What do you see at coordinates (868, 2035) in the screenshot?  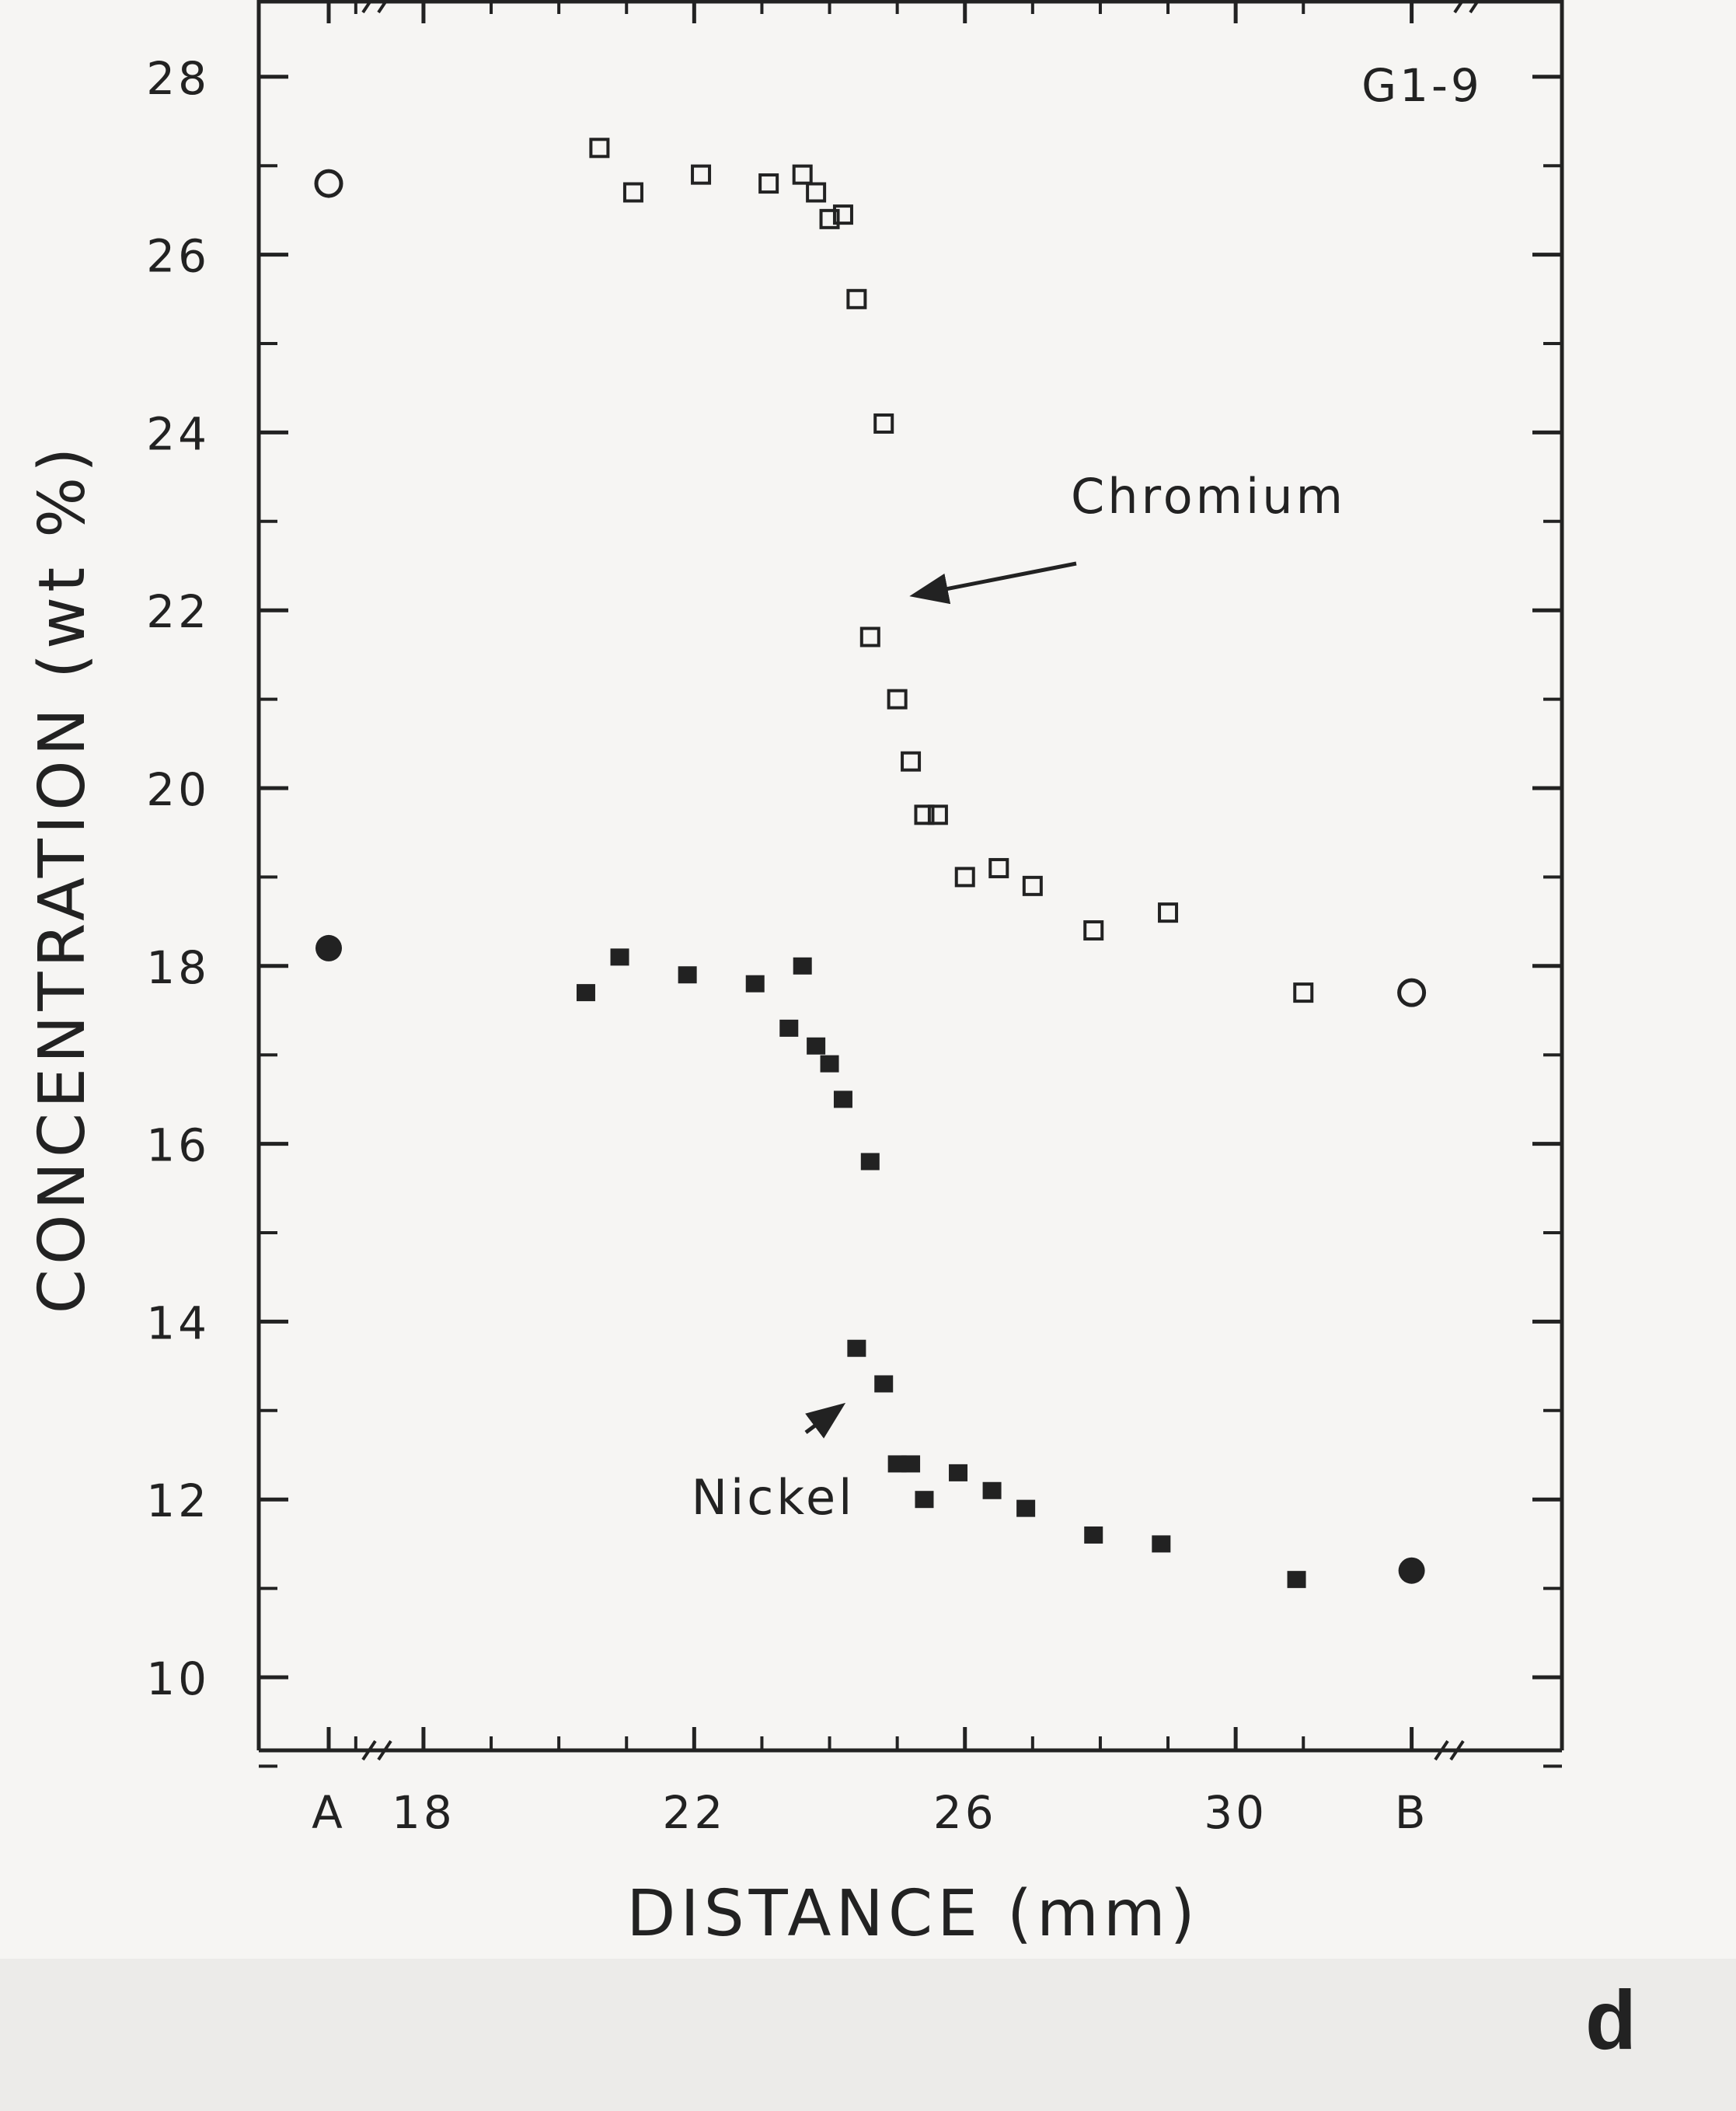 I see `page-footer` at bounding box center [868, 2035].